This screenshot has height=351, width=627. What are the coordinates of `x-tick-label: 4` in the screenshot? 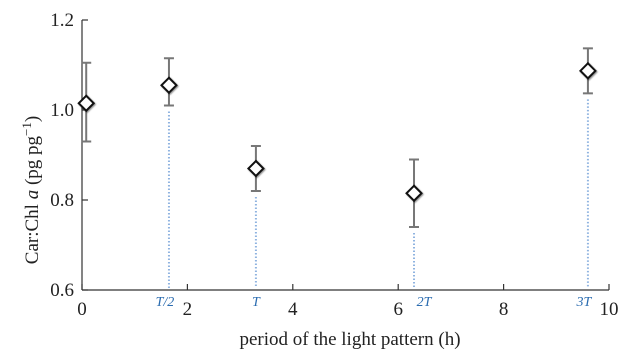 It's located at (293, 309).